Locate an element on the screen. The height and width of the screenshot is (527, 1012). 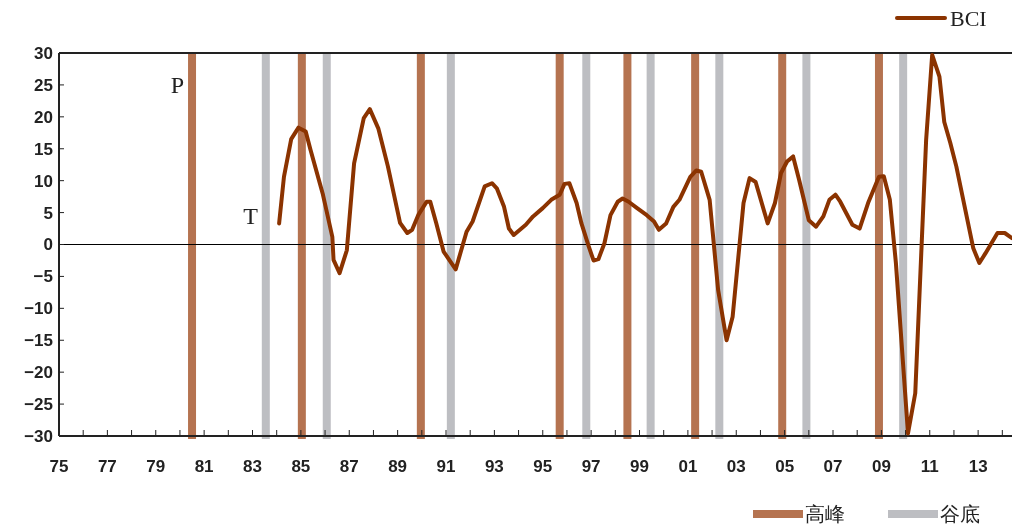
x-tick-label: 03 is located at coordinates (736, 466).